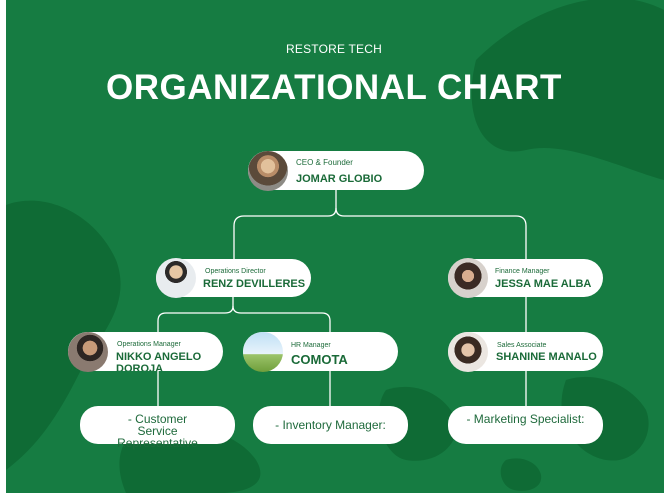 This screenshot has width=668, height=496. Describe the element at coordinates (334, 49) in the screenshot. I see `company-name: RESTORE TECH` at that location.